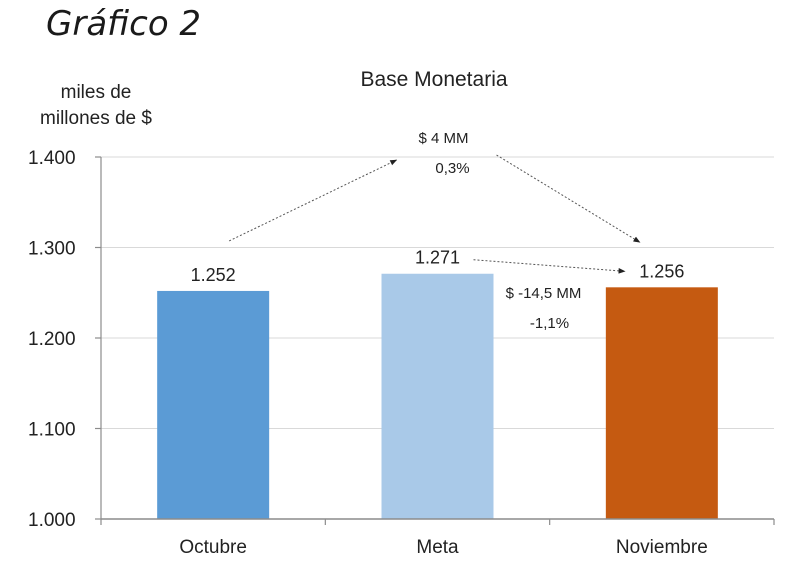  I want to click on y-axis-label-line-2: millones de $, so click(96, 118).